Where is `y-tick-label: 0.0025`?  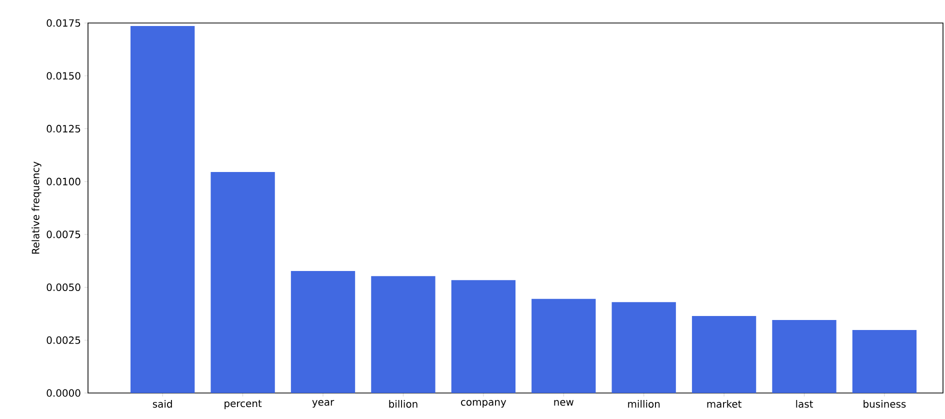
y-tick-label: 0.0025 is located at coordinates (63, 340).